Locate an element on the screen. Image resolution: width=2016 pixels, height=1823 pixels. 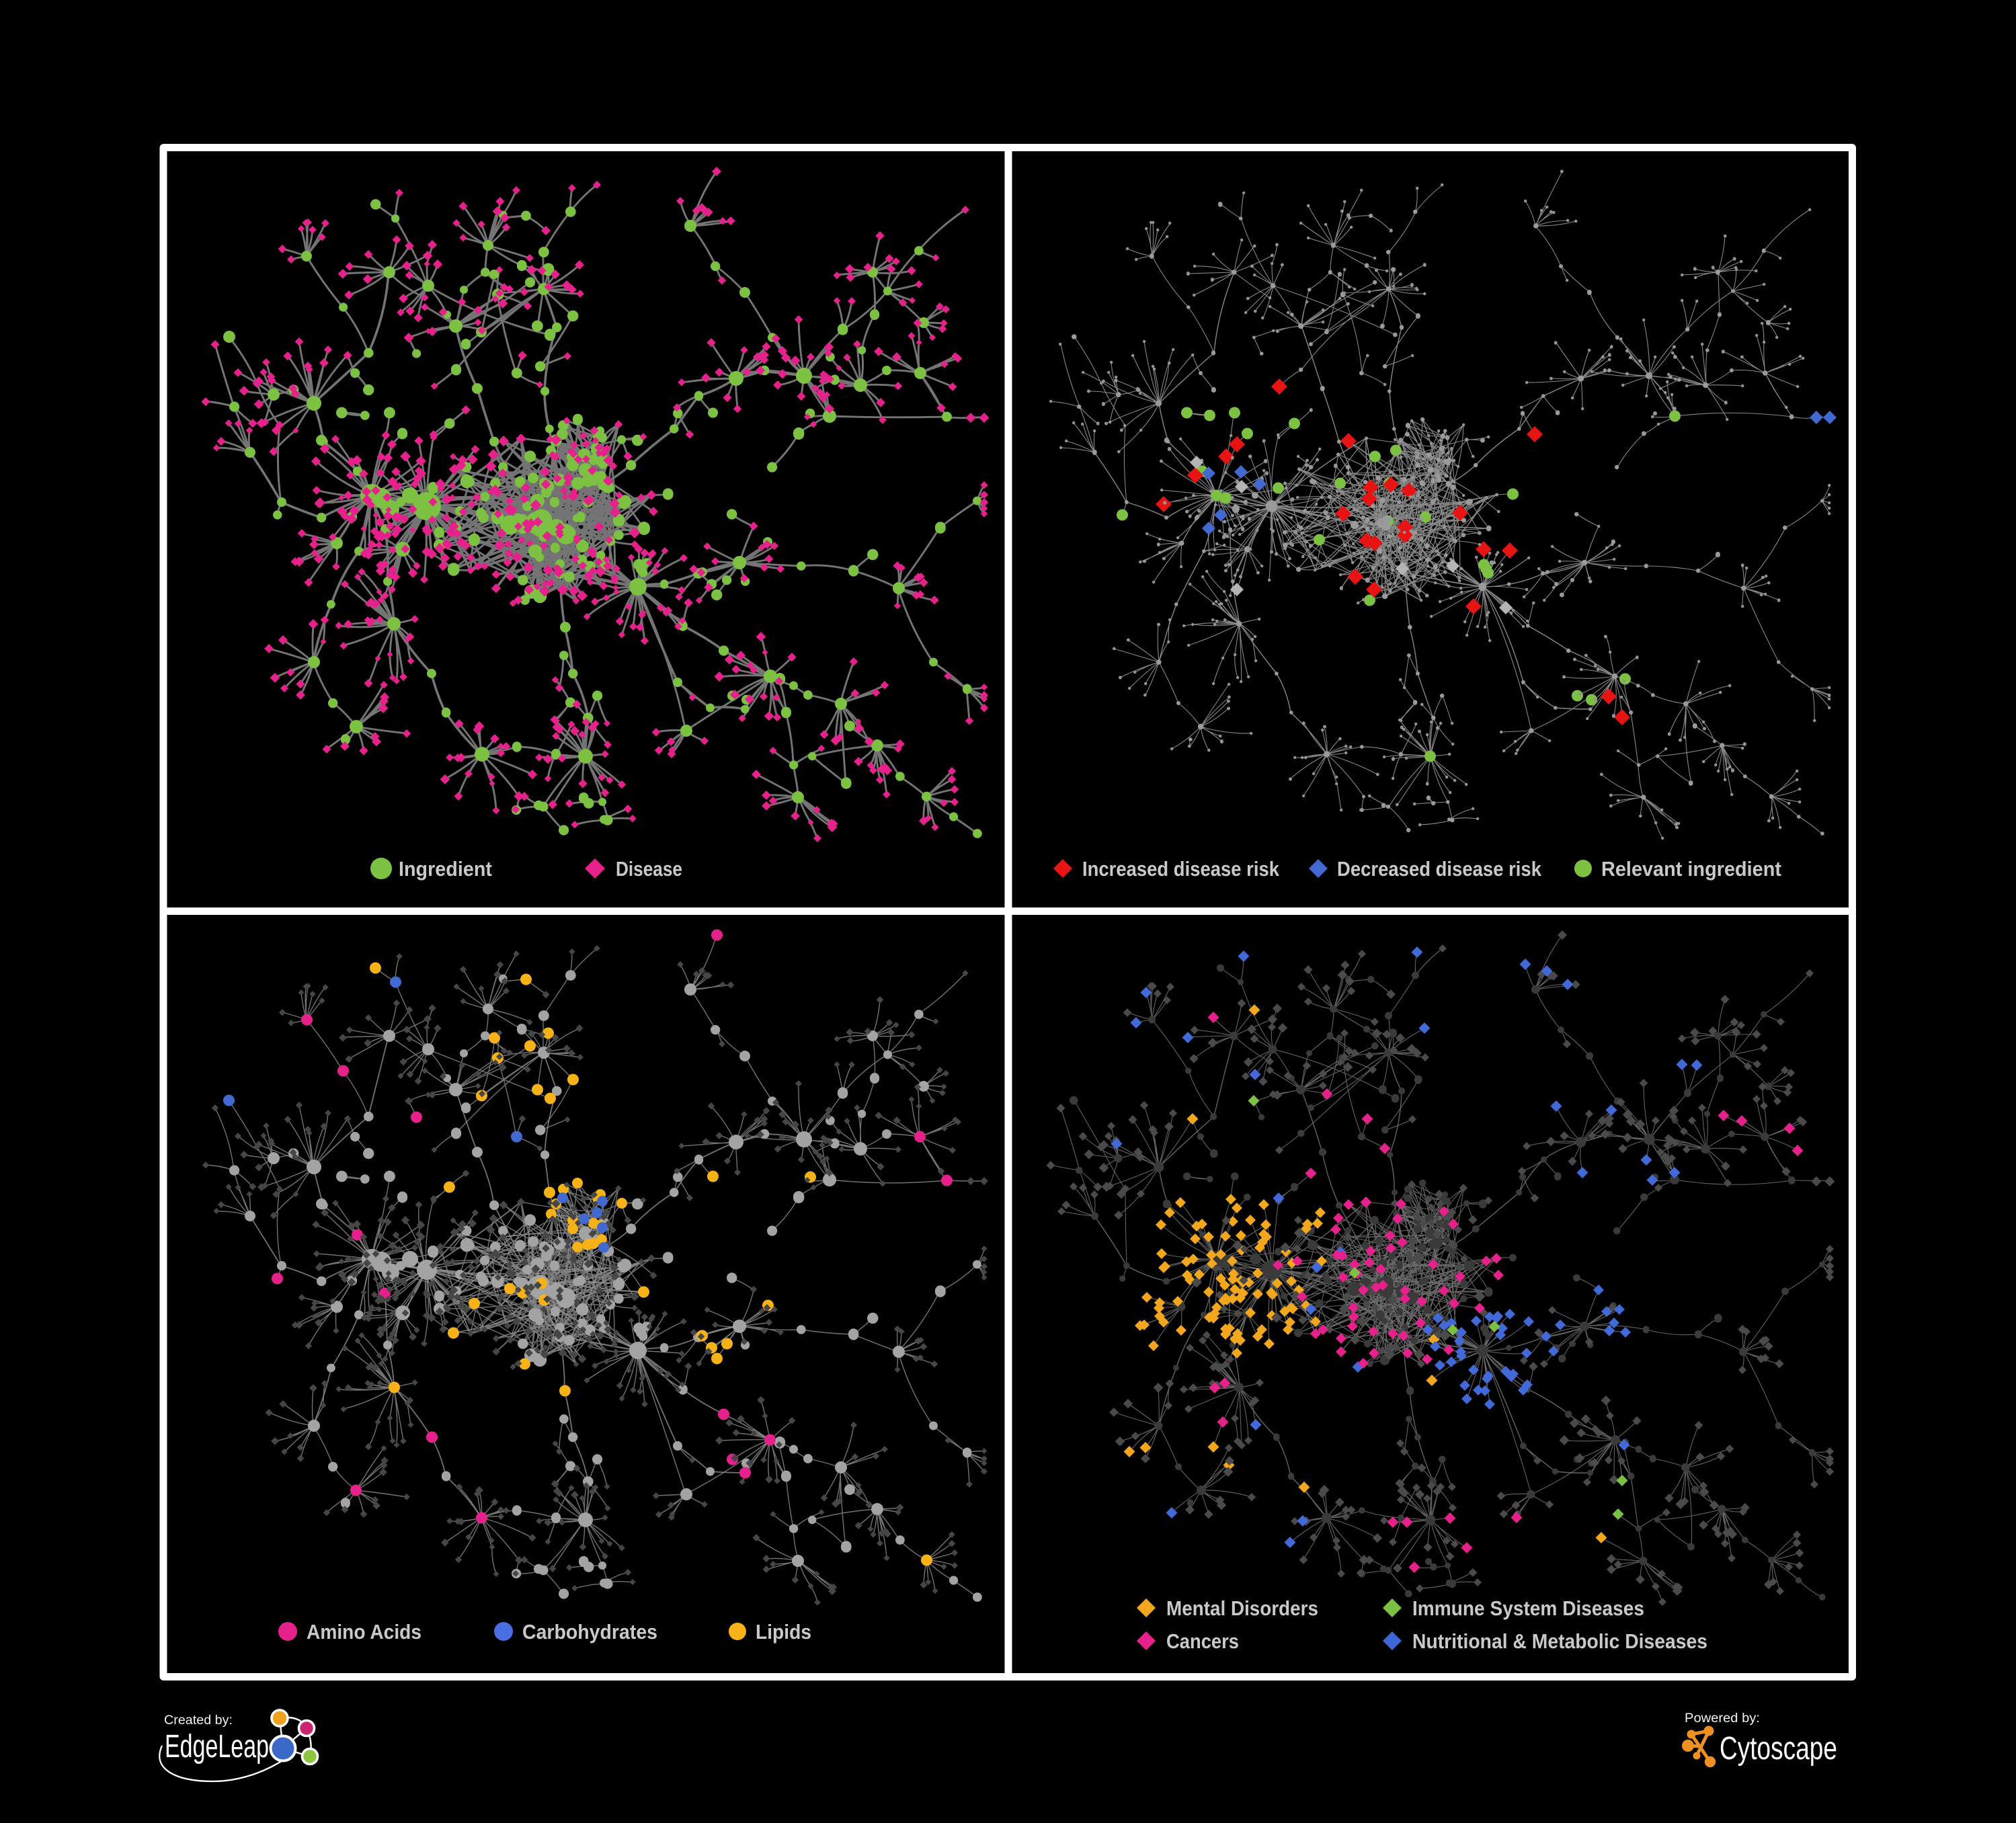
svg-text: Cancers is located at coordinates (1202, 1641).